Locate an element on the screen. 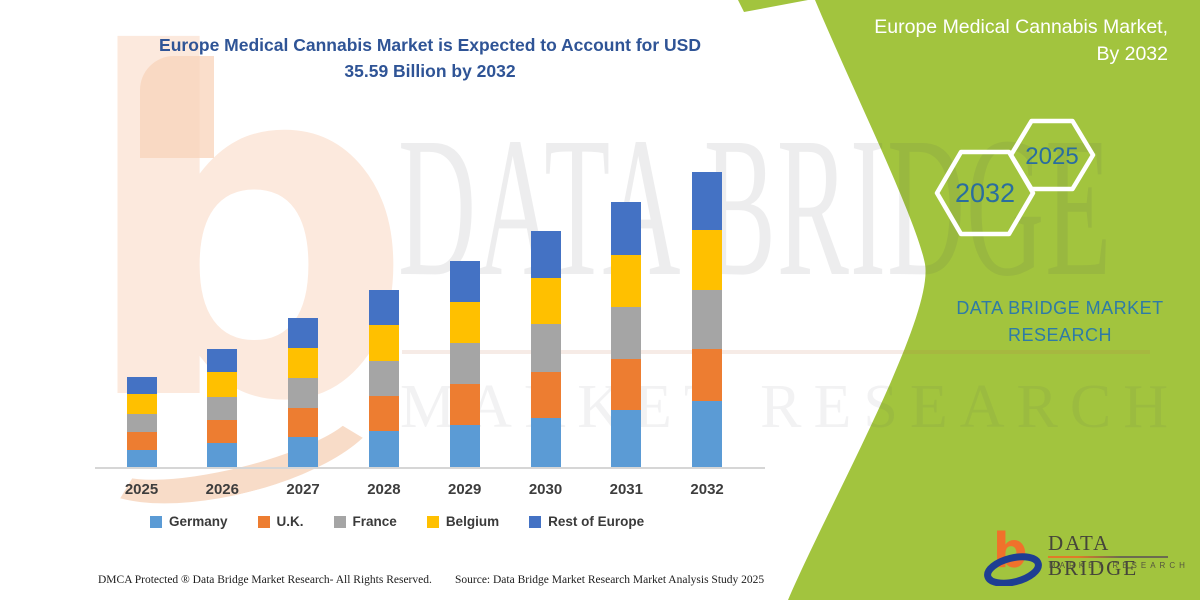 The height and width of the screenshot is (600, 1200). legend-label: Germany is located at coordinates (198, 521).